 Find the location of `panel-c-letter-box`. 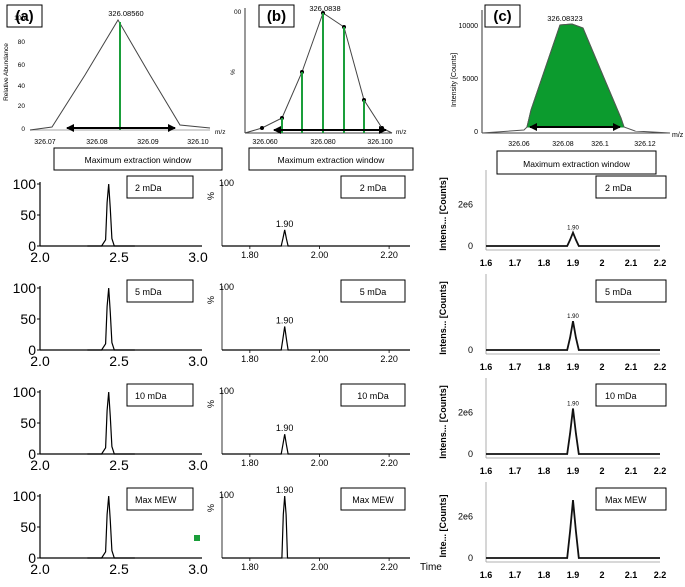

panel-c-letter-box is located at coordinates (502, 16).